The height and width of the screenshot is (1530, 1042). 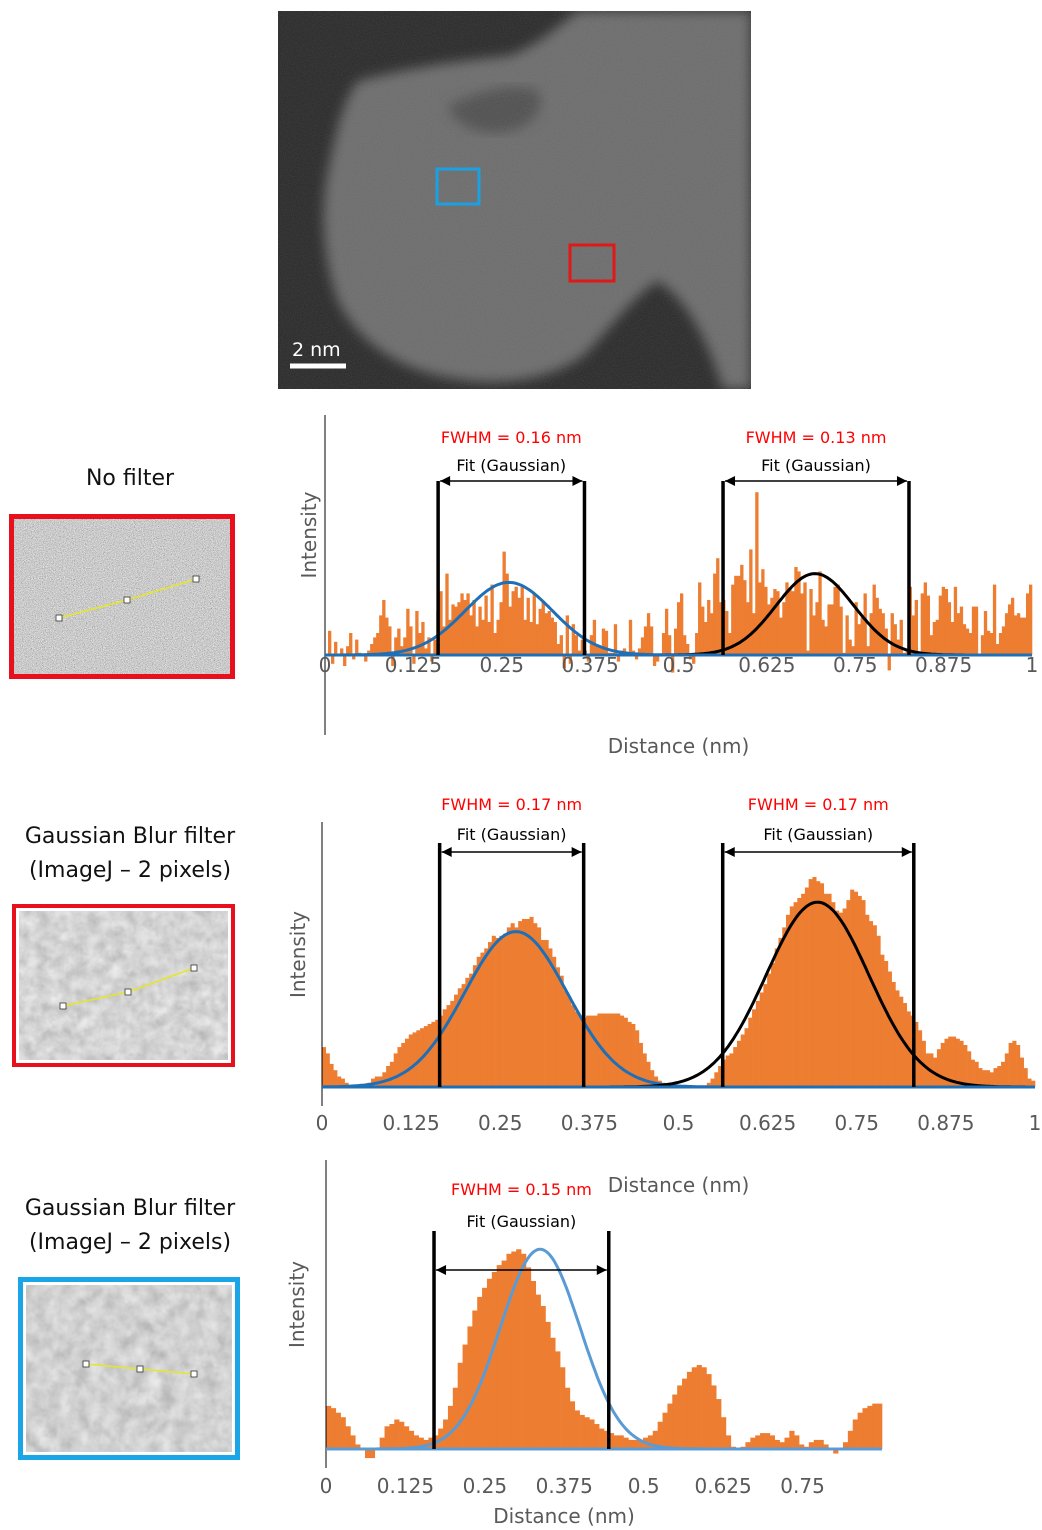 I want to click on chart1-x-tick-label: 0.625, so click(x=766, y=665).